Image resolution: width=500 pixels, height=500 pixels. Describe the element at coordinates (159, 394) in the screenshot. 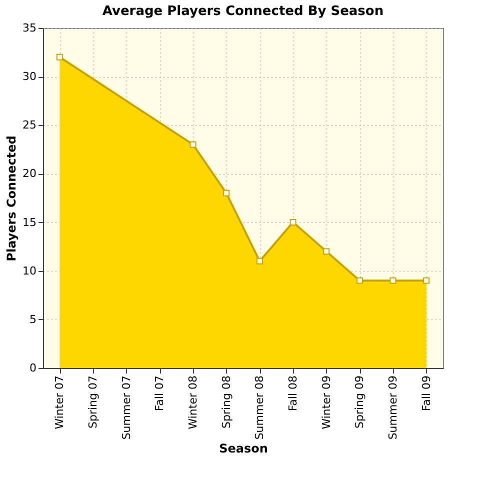

I see `x-tick-label: Fall 07` at that location.